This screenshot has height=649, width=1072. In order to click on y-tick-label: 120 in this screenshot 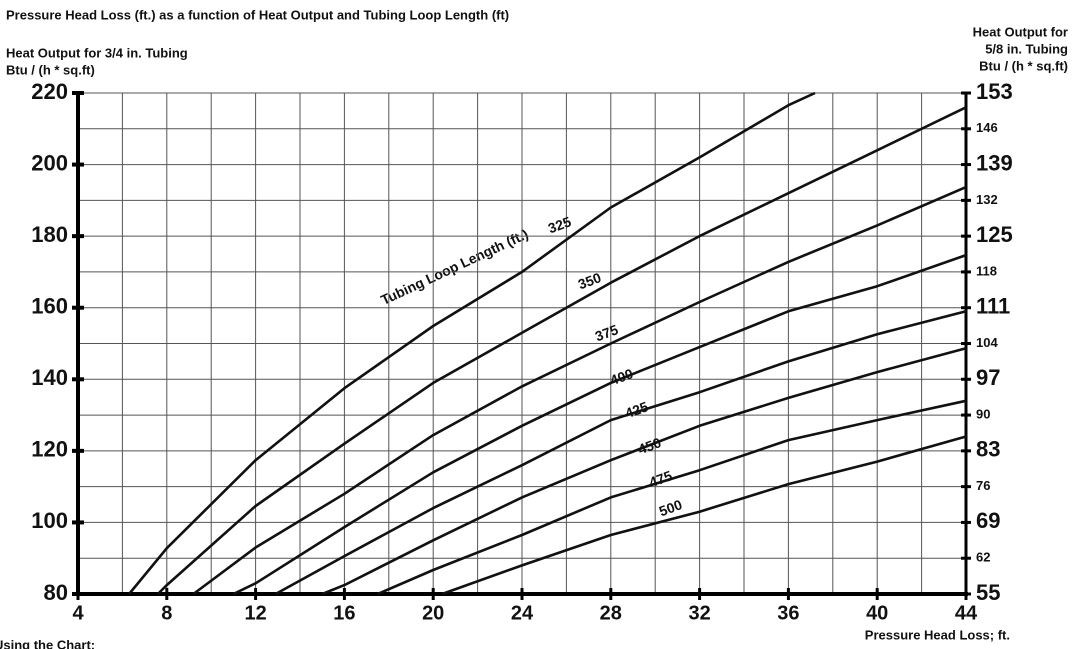, I will do `click(49, 449)`.